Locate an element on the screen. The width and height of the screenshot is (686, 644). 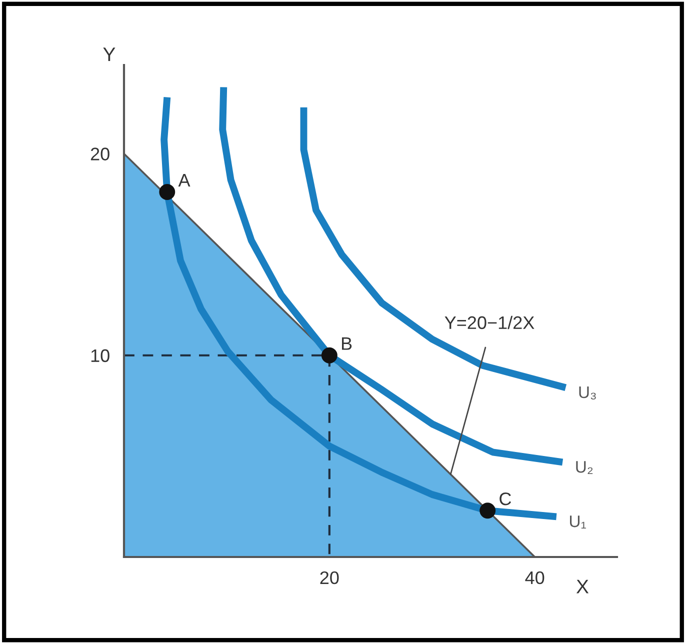
y-axis-title: Y is located at coordinates (109, 54).